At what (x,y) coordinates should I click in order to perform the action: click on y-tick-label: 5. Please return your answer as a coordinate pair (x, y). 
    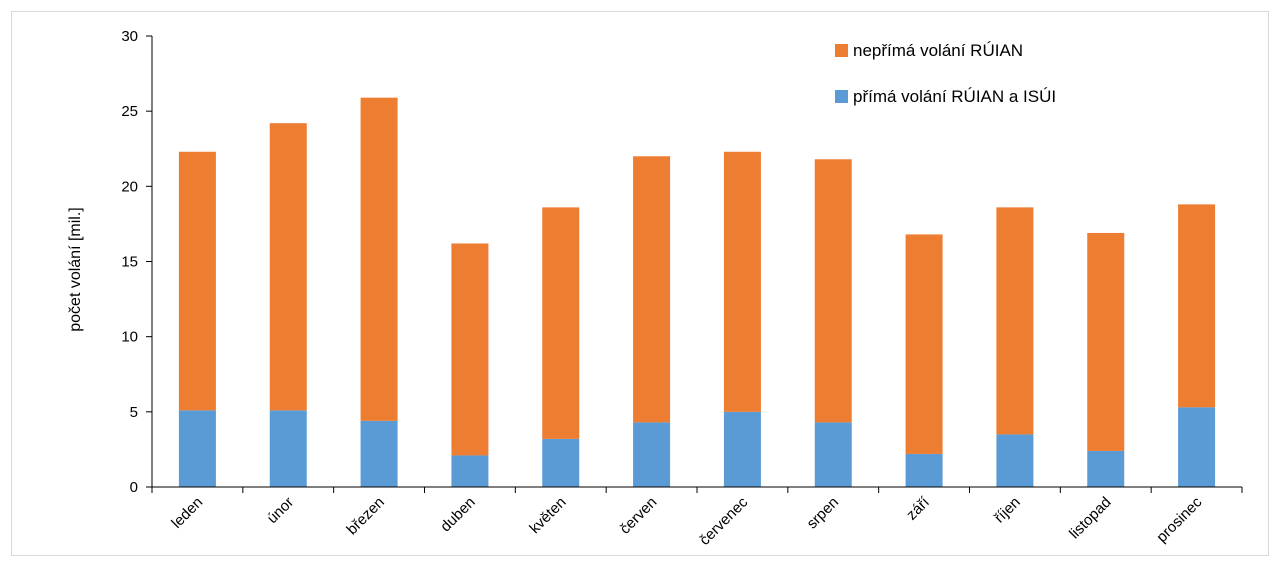
    Looking at the image, I should click on (134, 412).